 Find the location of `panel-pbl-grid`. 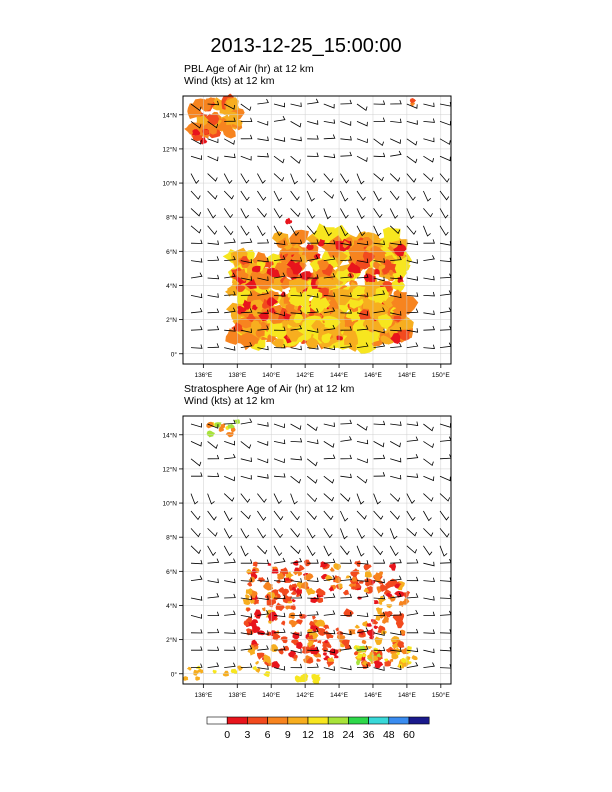

panel-pbl-grid is located at coordinates (317, 230).